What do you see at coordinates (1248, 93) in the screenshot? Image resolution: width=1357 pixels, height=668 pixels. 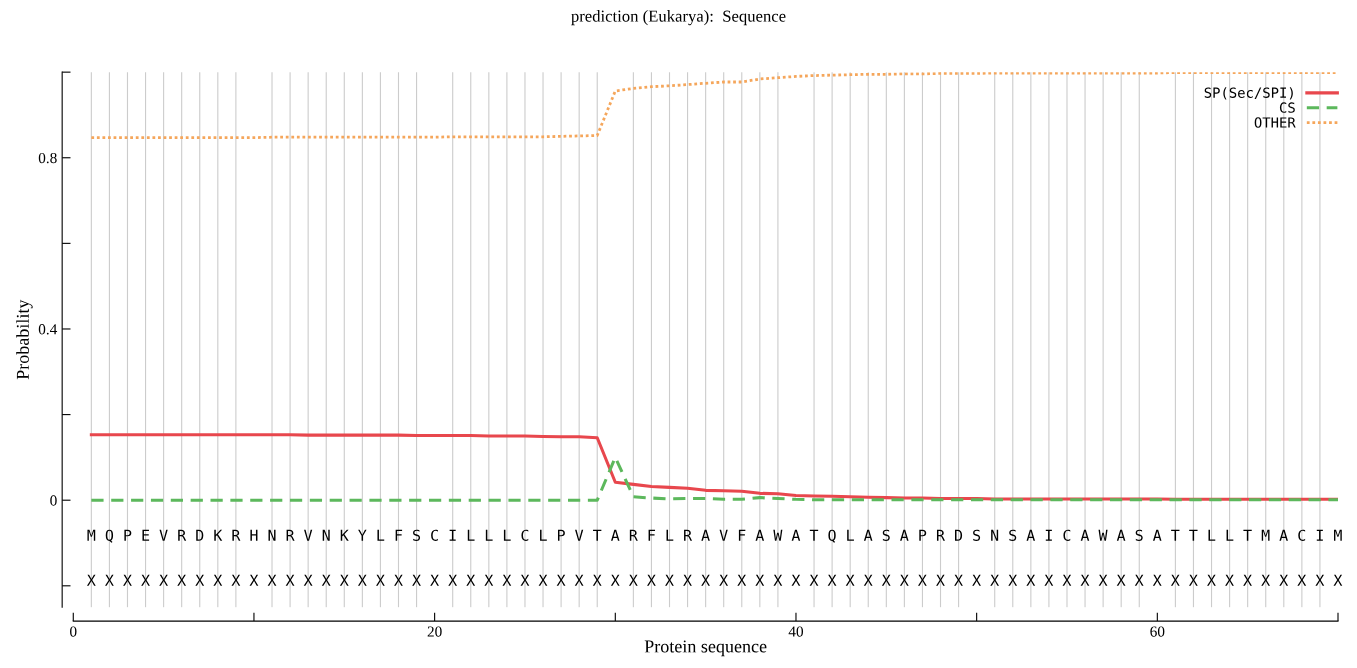 I see `legend-label: SP(Sec/SPI)` at bounding box center [1248, 93].